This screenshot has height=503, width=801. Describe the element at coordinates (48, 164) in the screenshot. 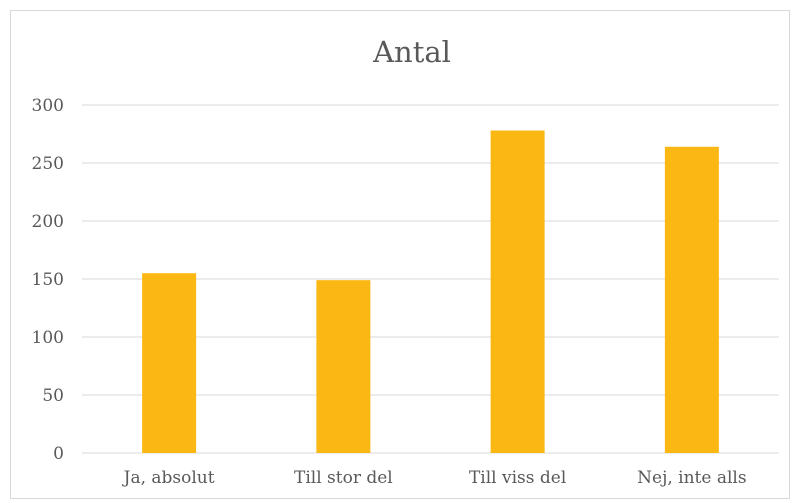

I see `y-tick-label: 250` at that location.